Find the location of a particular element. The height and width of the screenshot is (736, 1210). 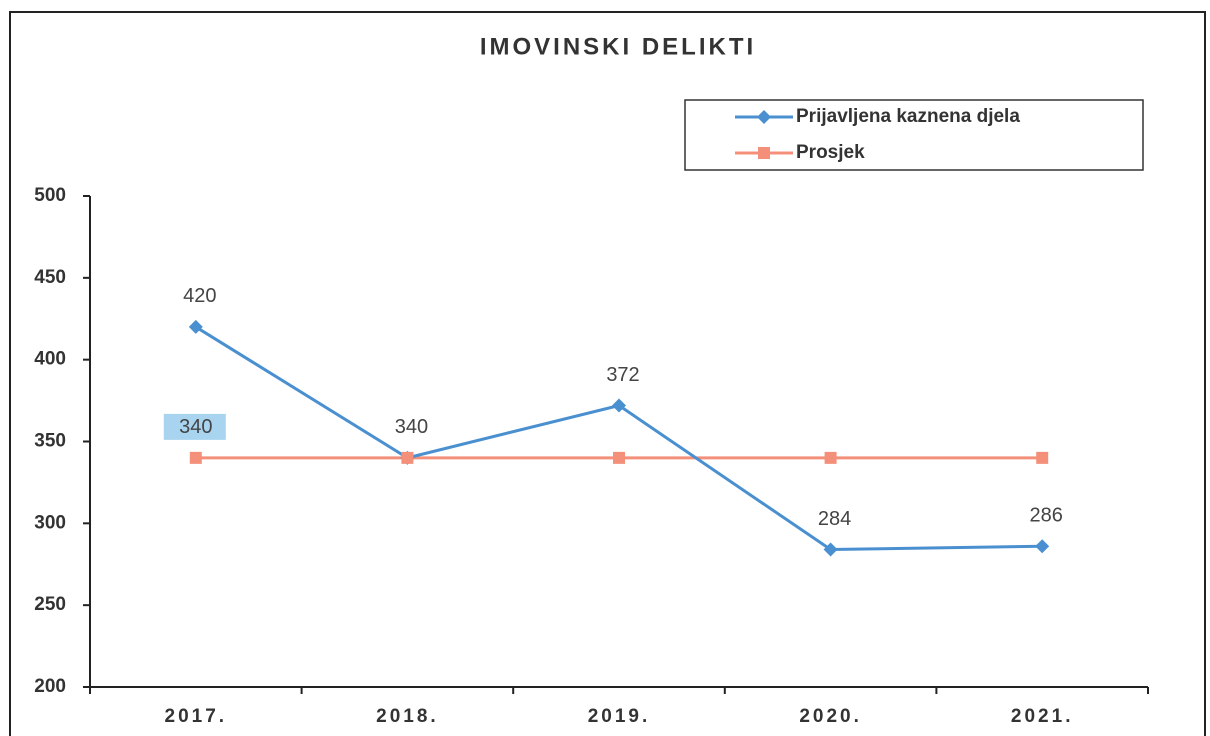

x-tick-label: 2021. is located at coordinates (1042, 716).